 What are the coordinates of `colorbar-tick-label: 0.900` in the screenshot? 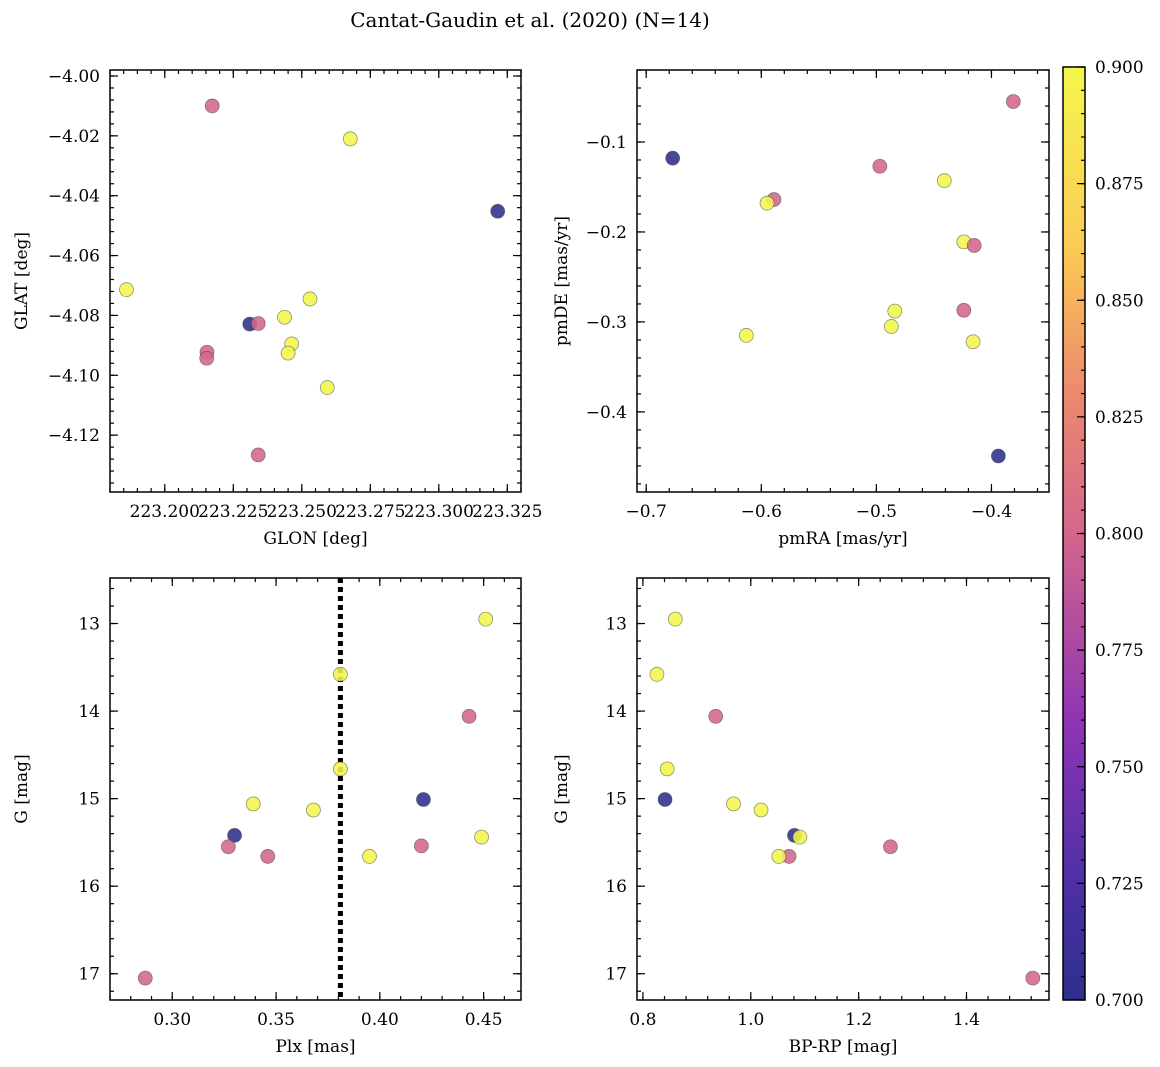 It's located at (1119, 68).